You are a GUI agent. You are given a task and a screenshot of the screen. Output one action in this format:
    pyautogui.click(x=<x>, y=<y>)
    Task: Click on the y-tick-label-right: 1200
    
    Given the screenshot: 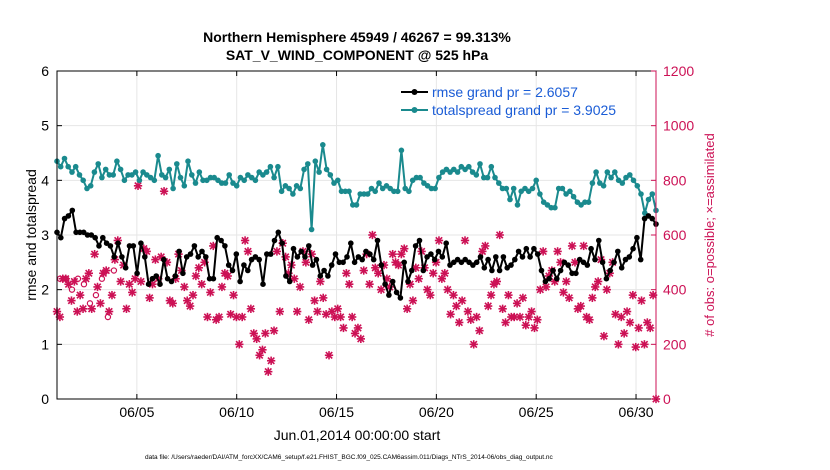 What is the action you would take?
    pyautogui.click(x=678, y=71)
    